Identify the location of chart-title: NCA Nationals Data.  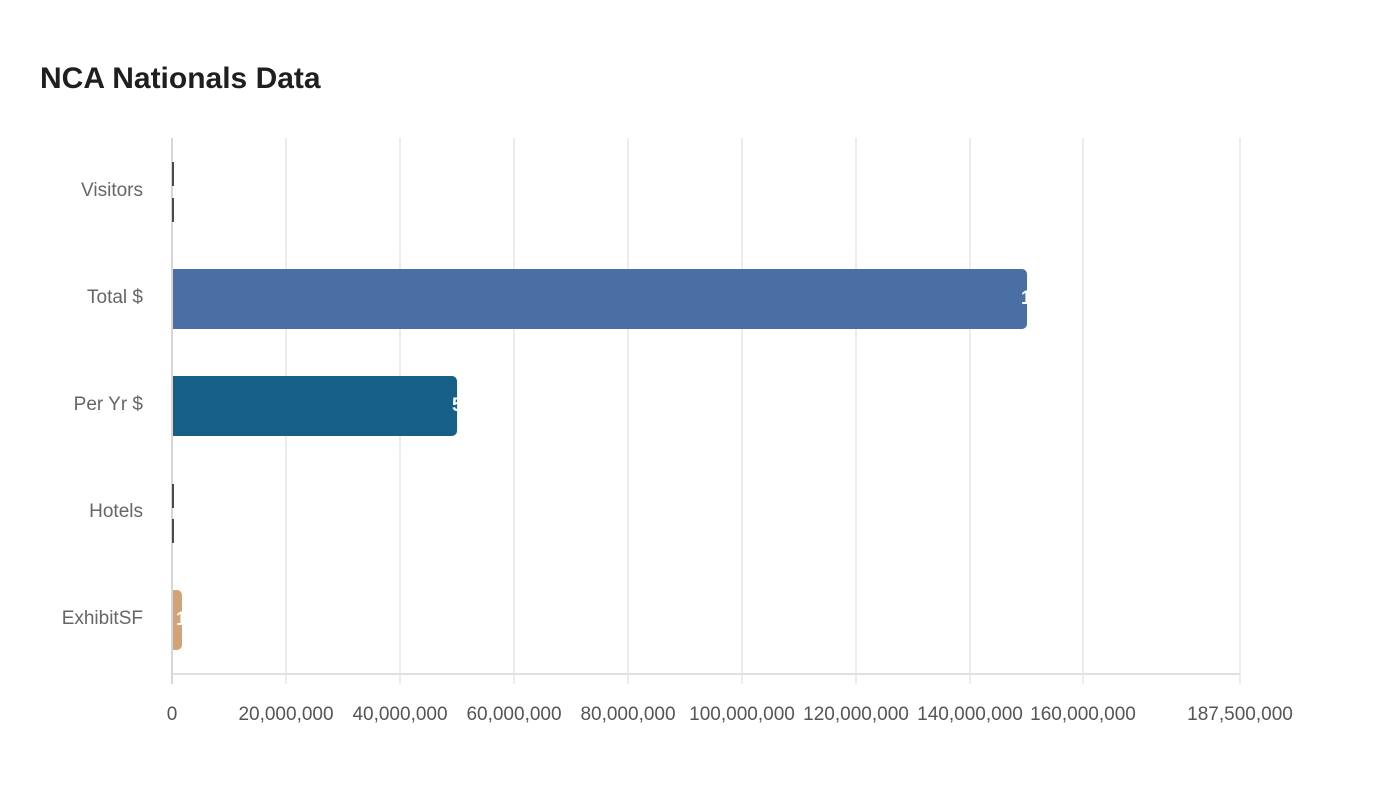
(180, 78).